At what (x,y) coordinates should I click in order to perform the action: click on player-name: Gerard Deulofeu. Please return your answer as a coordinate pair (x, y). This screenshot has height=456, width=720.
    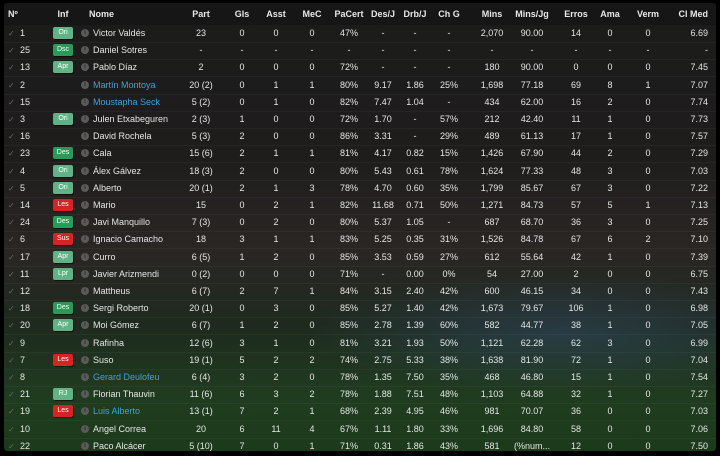
    Looking at the image, I should click on (126, 377).